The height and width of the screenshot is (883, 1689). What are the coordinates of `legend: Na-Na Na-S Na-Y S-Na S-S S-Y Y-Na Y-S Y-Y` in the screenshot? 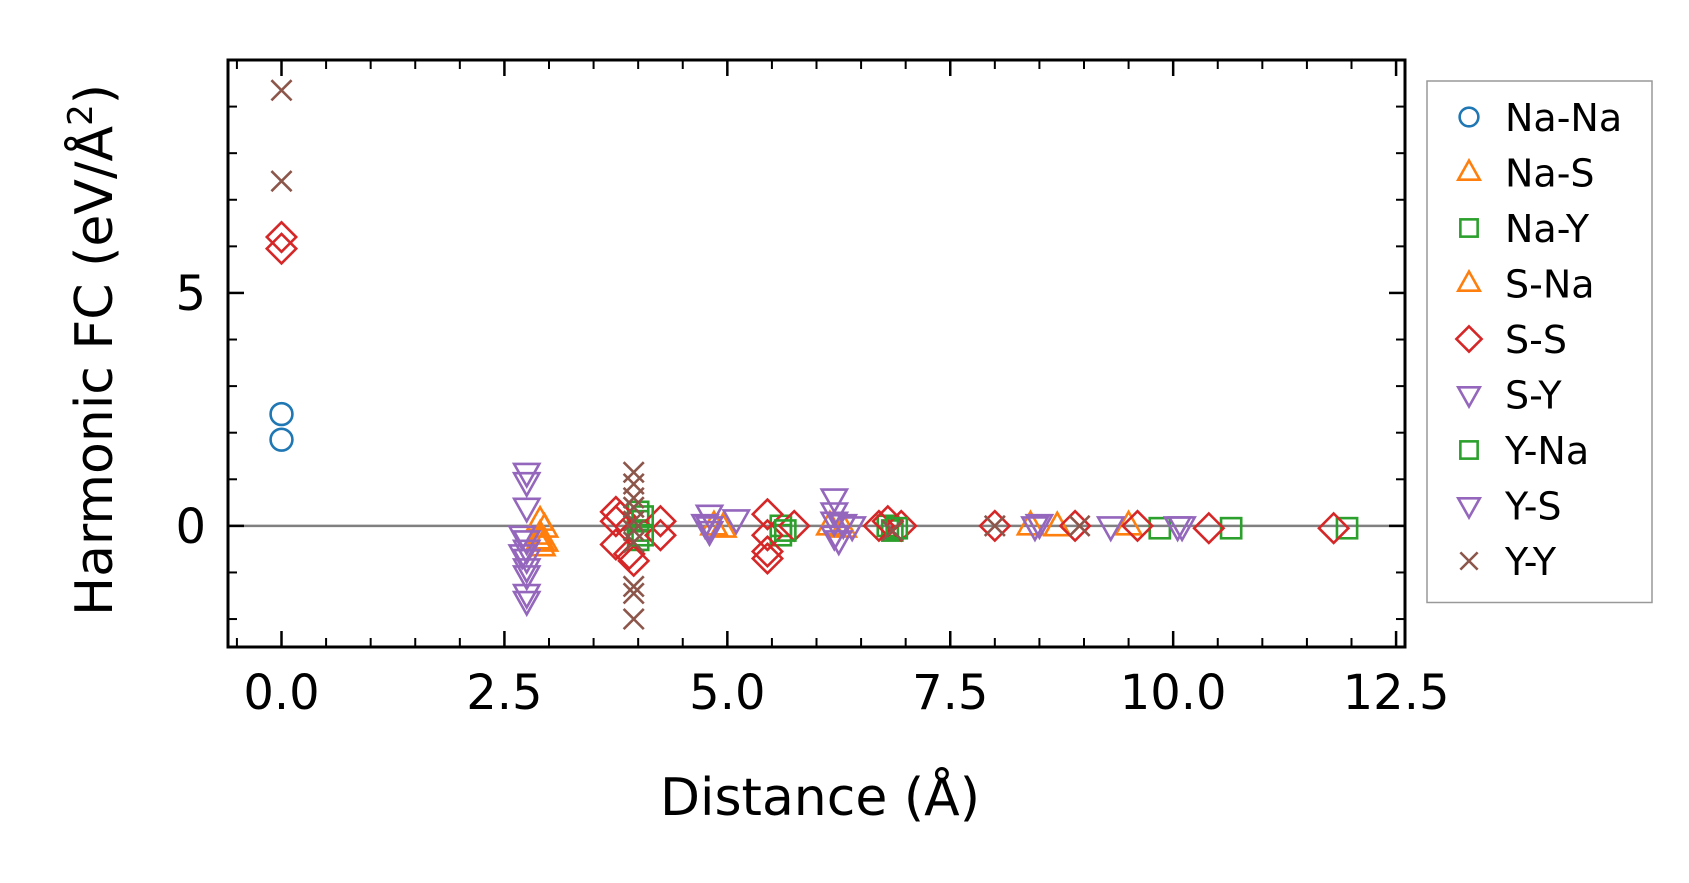 It's located at (1539, 342).